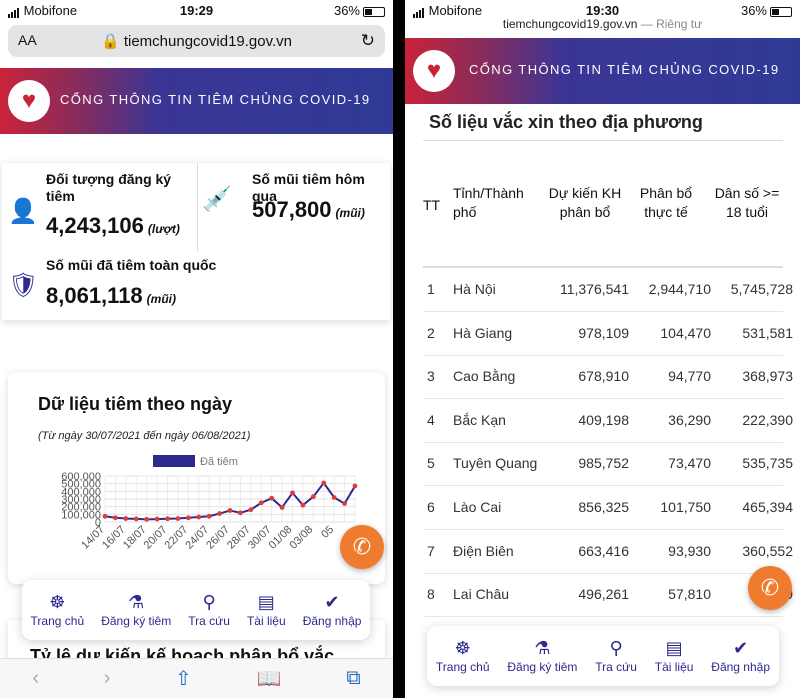 Image resolution: width=800 pixels, height=698 pixels. Describe the element at coordinates (209, 602) in the screenshot. I see `search-icon: ⚲` at that location.